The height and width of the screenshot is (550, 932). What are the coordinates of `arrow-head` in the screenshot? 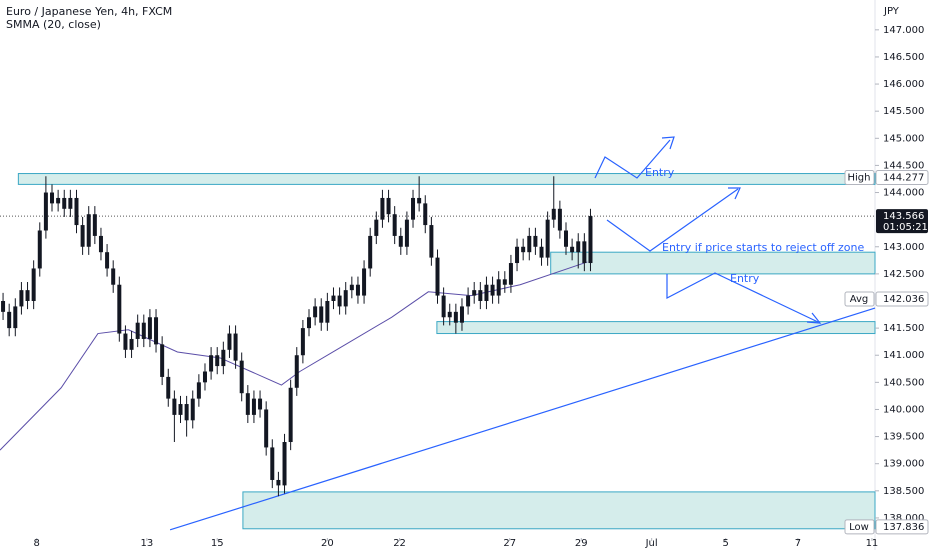 It's located at (734, 193).